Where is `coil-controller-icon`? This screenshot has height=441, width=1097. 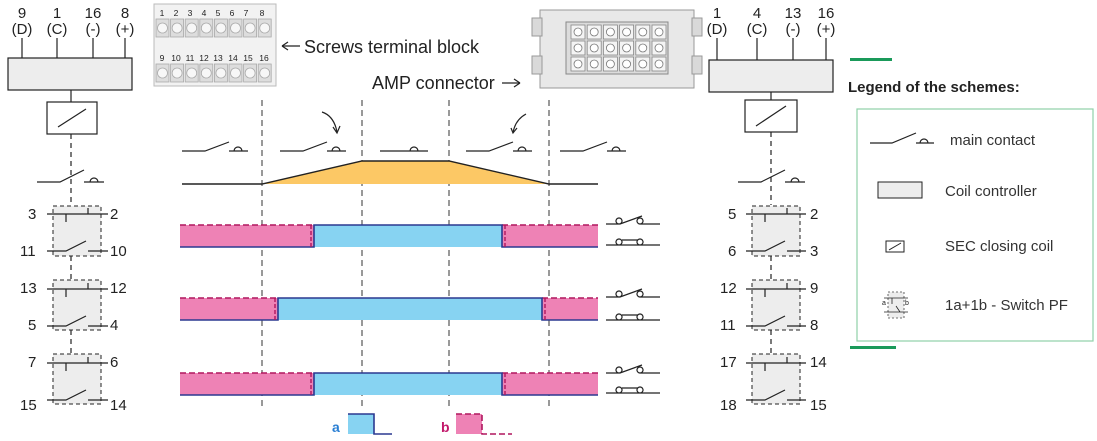 coil-controller-icon is located at coordinates (900, 190).